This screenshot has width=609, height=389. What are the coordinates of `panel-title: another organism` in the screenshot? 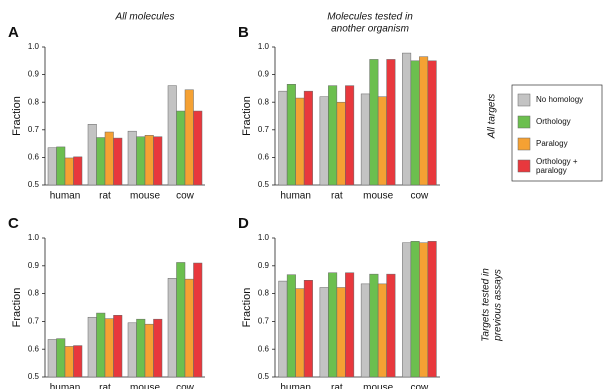 It's located at (370, 29).